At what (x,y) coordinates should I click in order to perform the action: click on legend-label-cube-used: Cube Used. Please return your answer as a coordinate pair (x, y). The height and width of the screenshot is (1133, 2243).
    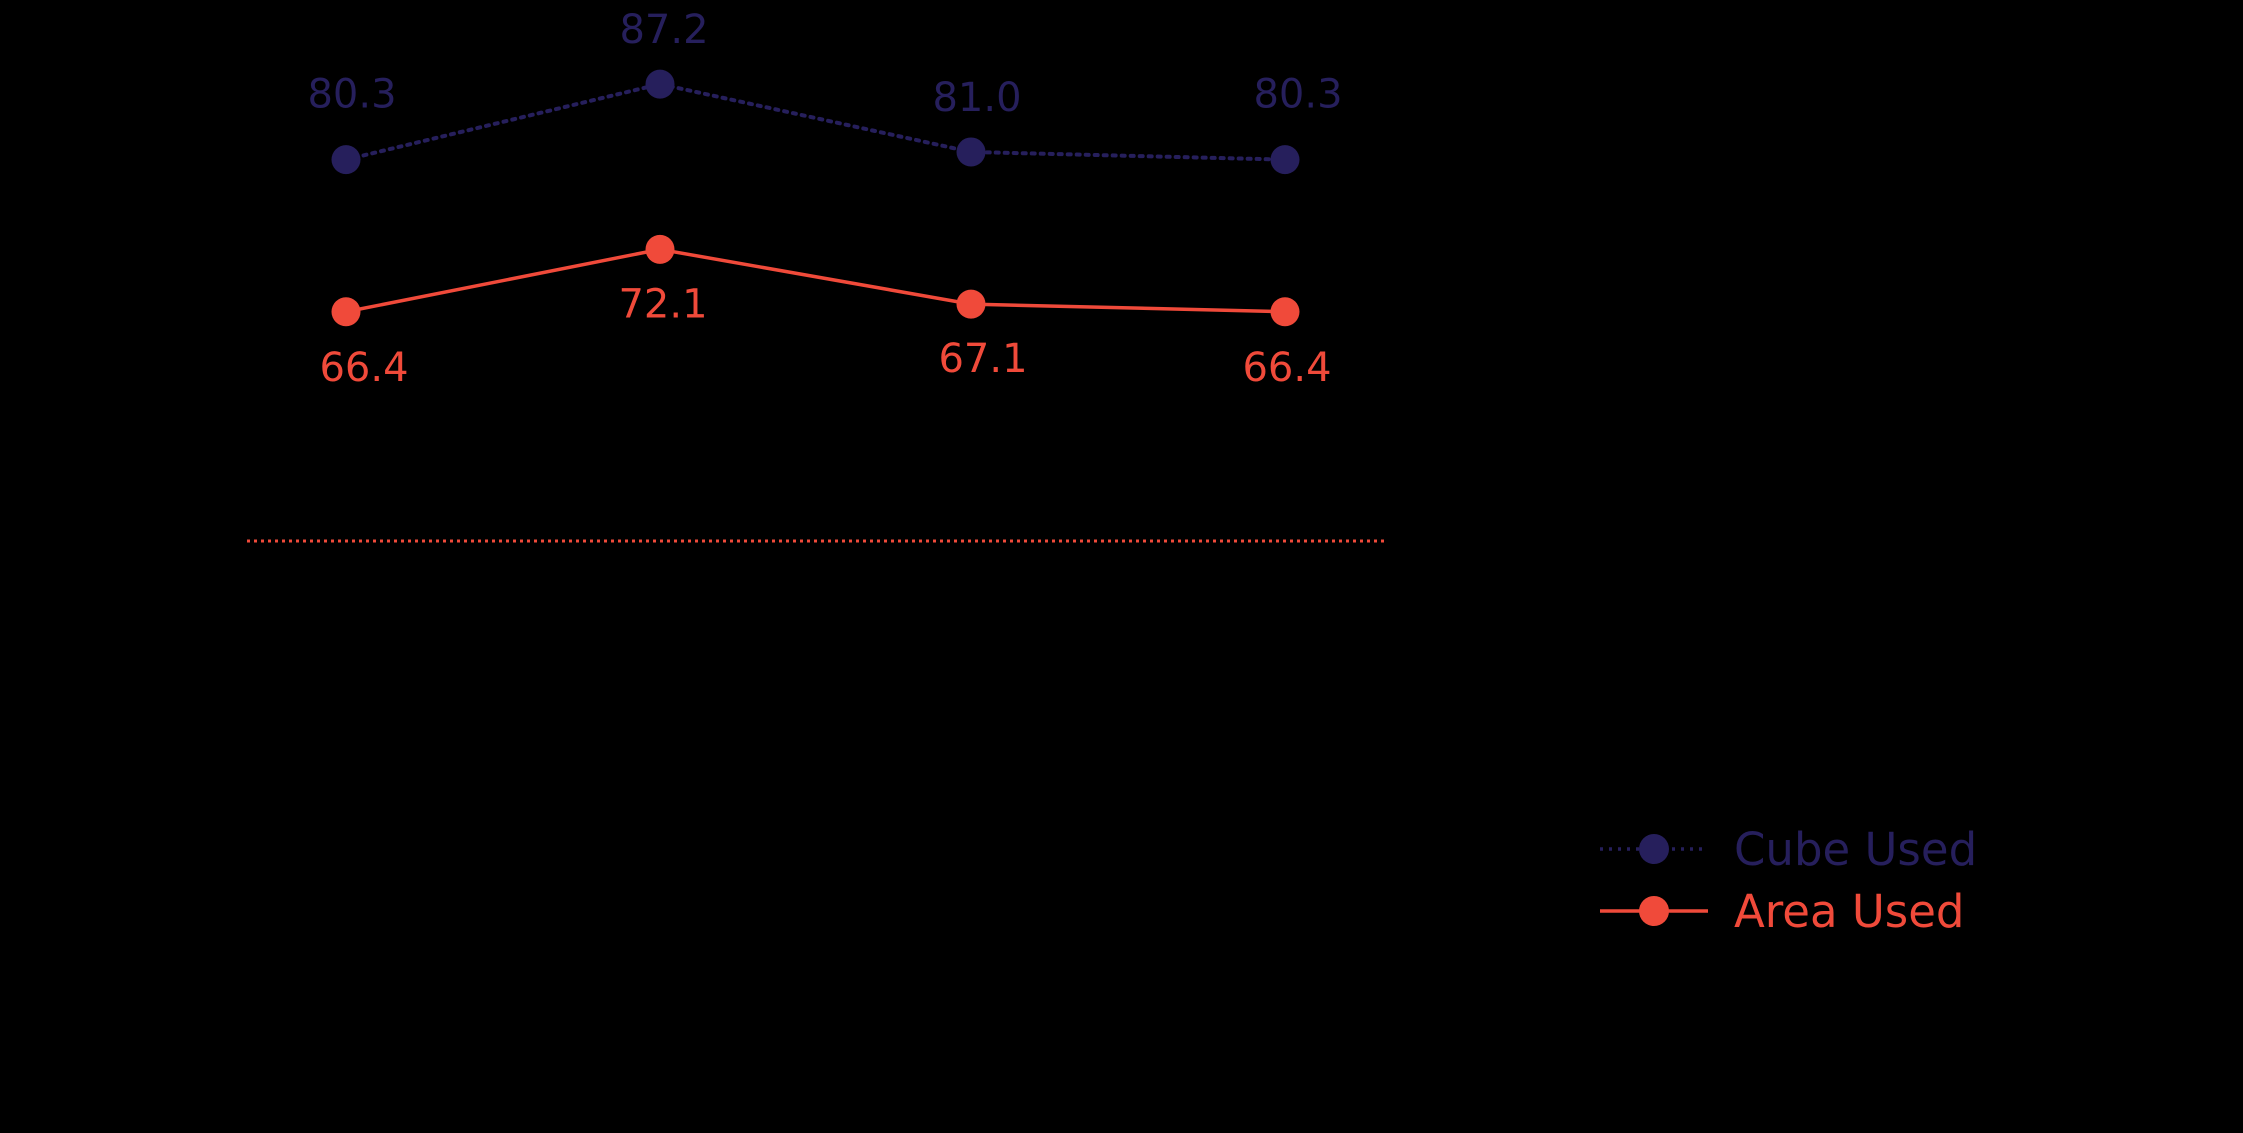
    Looking at the image, I should click on (1856, 849).